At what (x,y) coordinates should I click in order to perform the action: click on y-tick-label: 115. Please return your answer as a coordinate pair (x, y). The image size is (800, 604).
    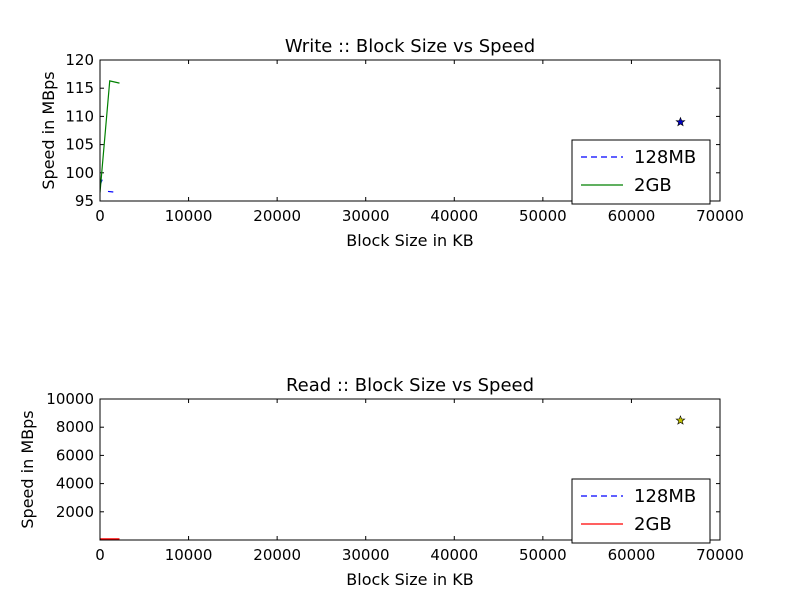
    Looking at the image, I should click on (79, 88).